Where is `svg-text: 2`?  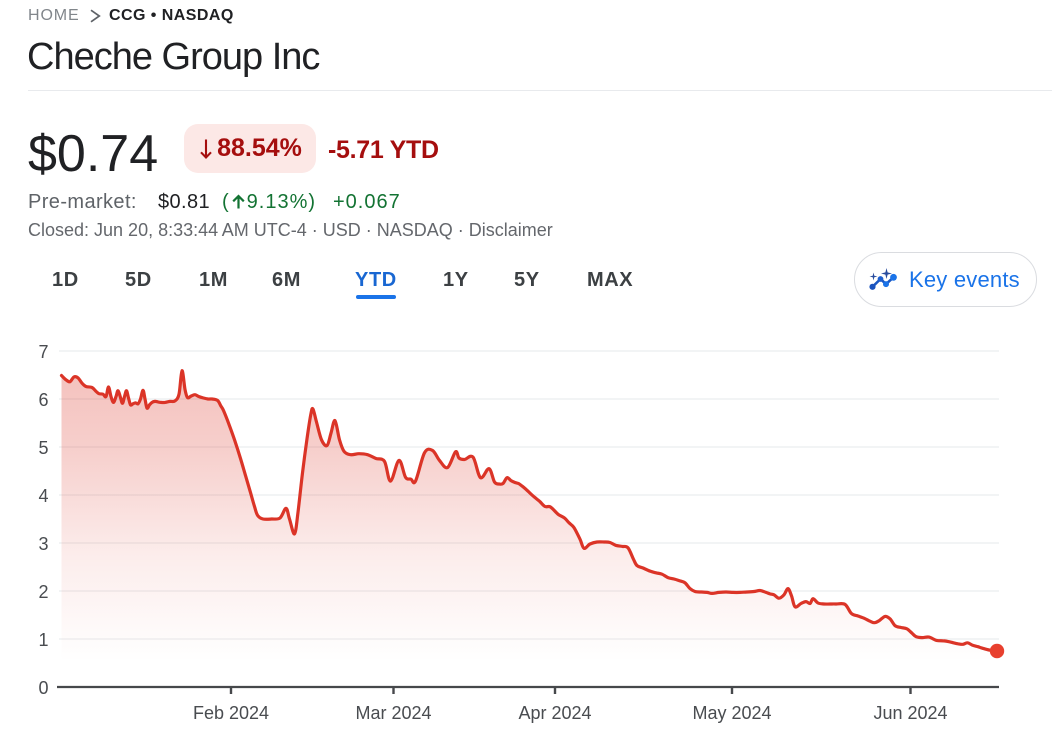 svg-text: 2 is located at coordinates (43, 592).